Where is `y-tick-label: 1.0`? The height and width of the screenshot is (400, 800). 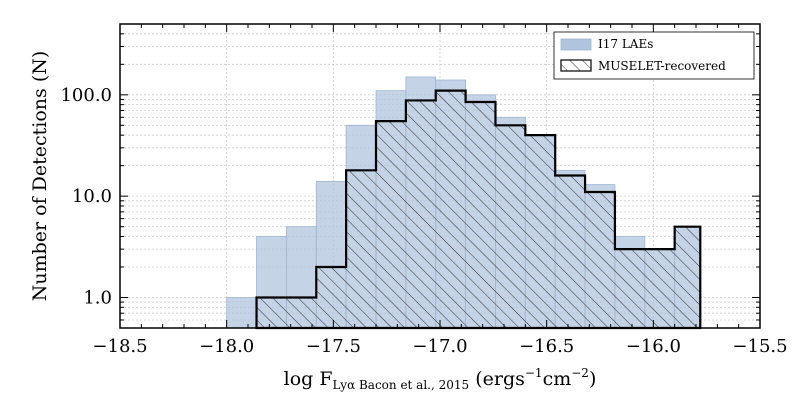 y-tick-label: 1.0 is located at coordinates (97, 297).